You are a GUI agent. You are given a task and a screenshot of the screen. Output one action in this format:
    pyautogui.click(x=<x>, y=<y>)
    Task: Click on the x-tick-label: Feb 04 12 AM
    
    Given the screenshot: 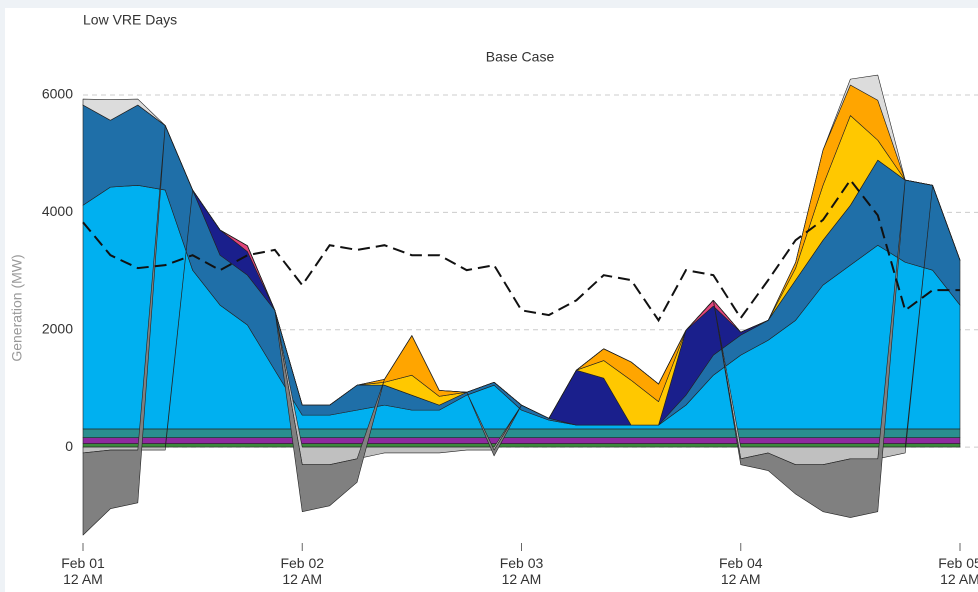 What is the action you would take?
    pyautogui.click(x=740, y=571)
    